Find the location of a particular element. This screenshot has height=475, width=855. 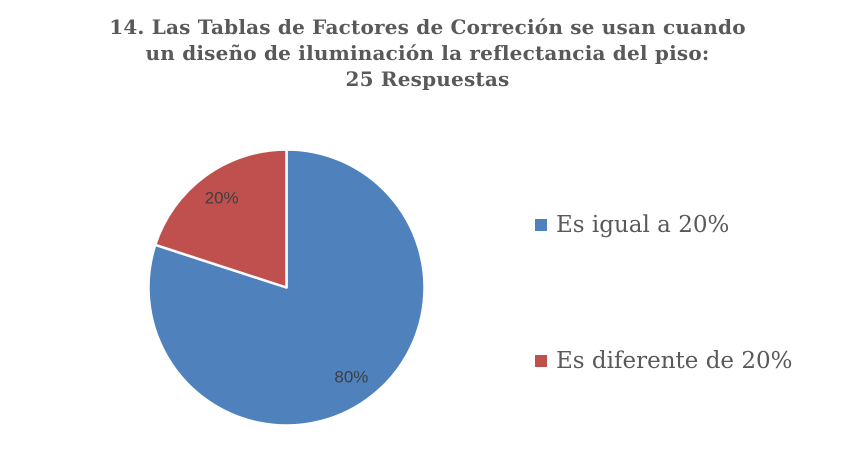

pie-data-label-1: 80% is located at coordinates (351, 376).